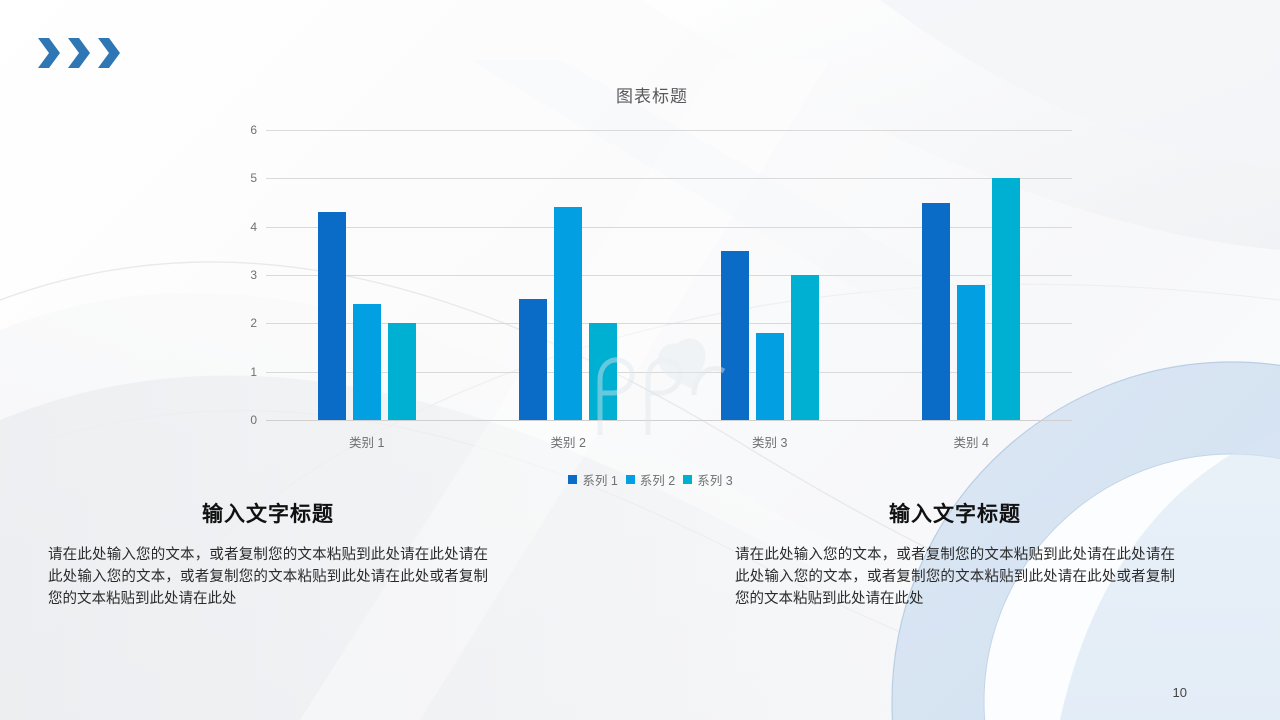  What do you see at coordinates (253, 323) in the screenshot?
I see `y-axis-tick-label: 2` at bounding box center [253, 323].